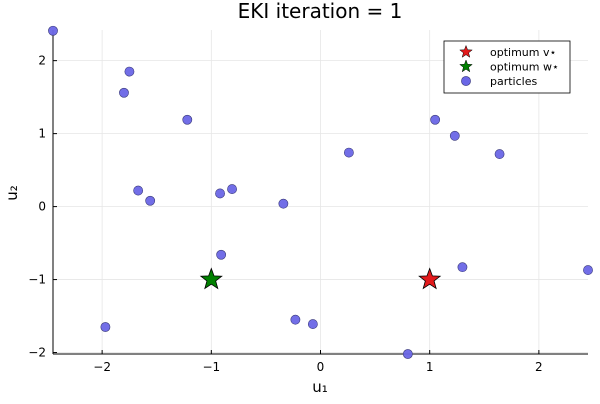 The height and width of the screenshot is (404, 600). Describe the element at coordinates (430, 278) in the screenshot. I see `optimum-v-star-marker` at that location.